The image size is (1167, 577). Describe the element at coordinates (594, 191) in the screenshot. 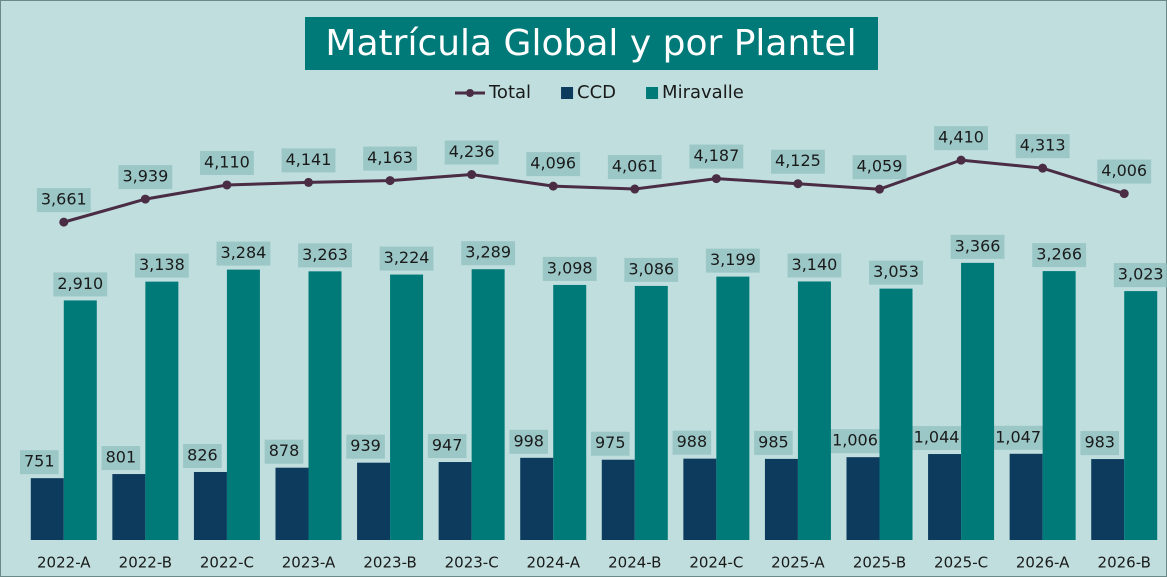

I see `line` at that location.